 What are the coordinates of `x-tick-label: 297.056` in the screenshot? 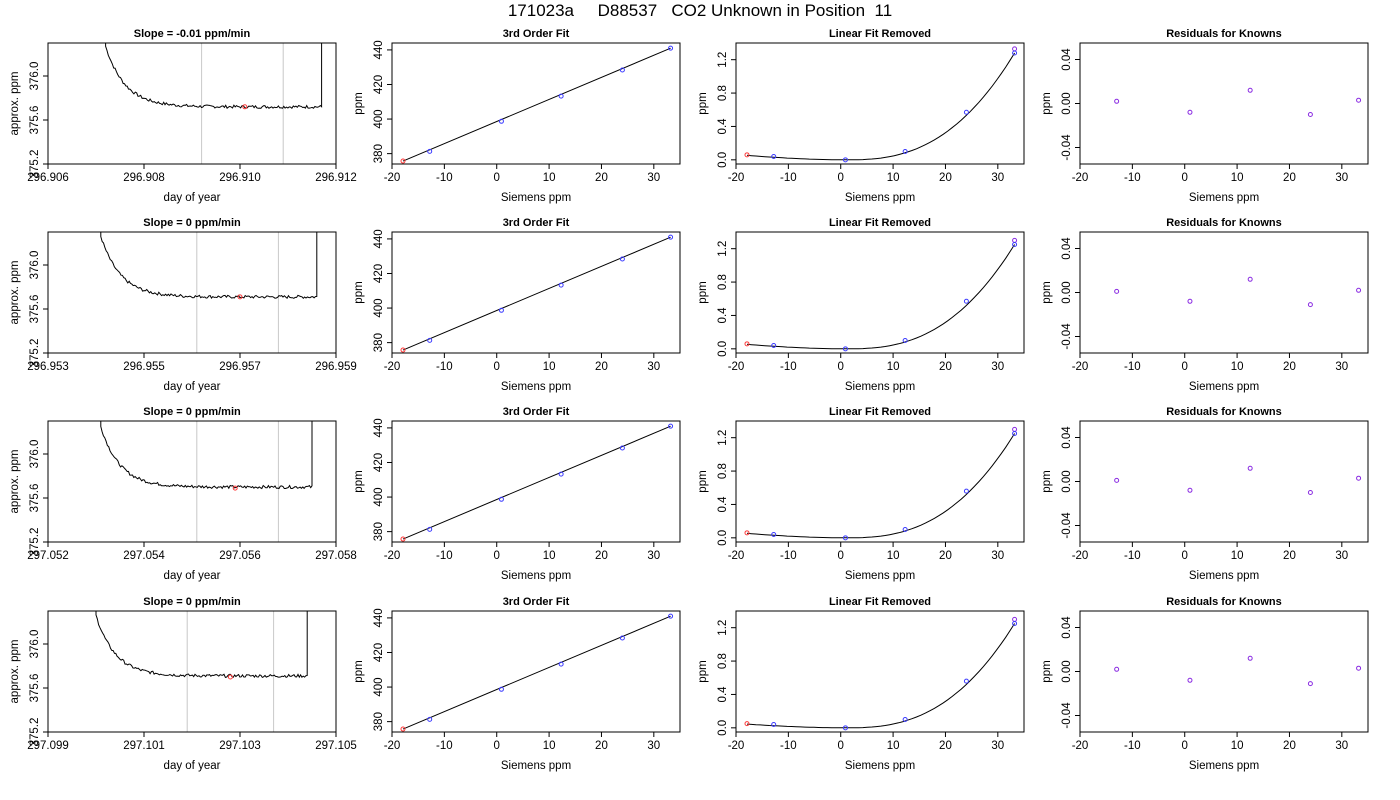 It's located at (240, 556).